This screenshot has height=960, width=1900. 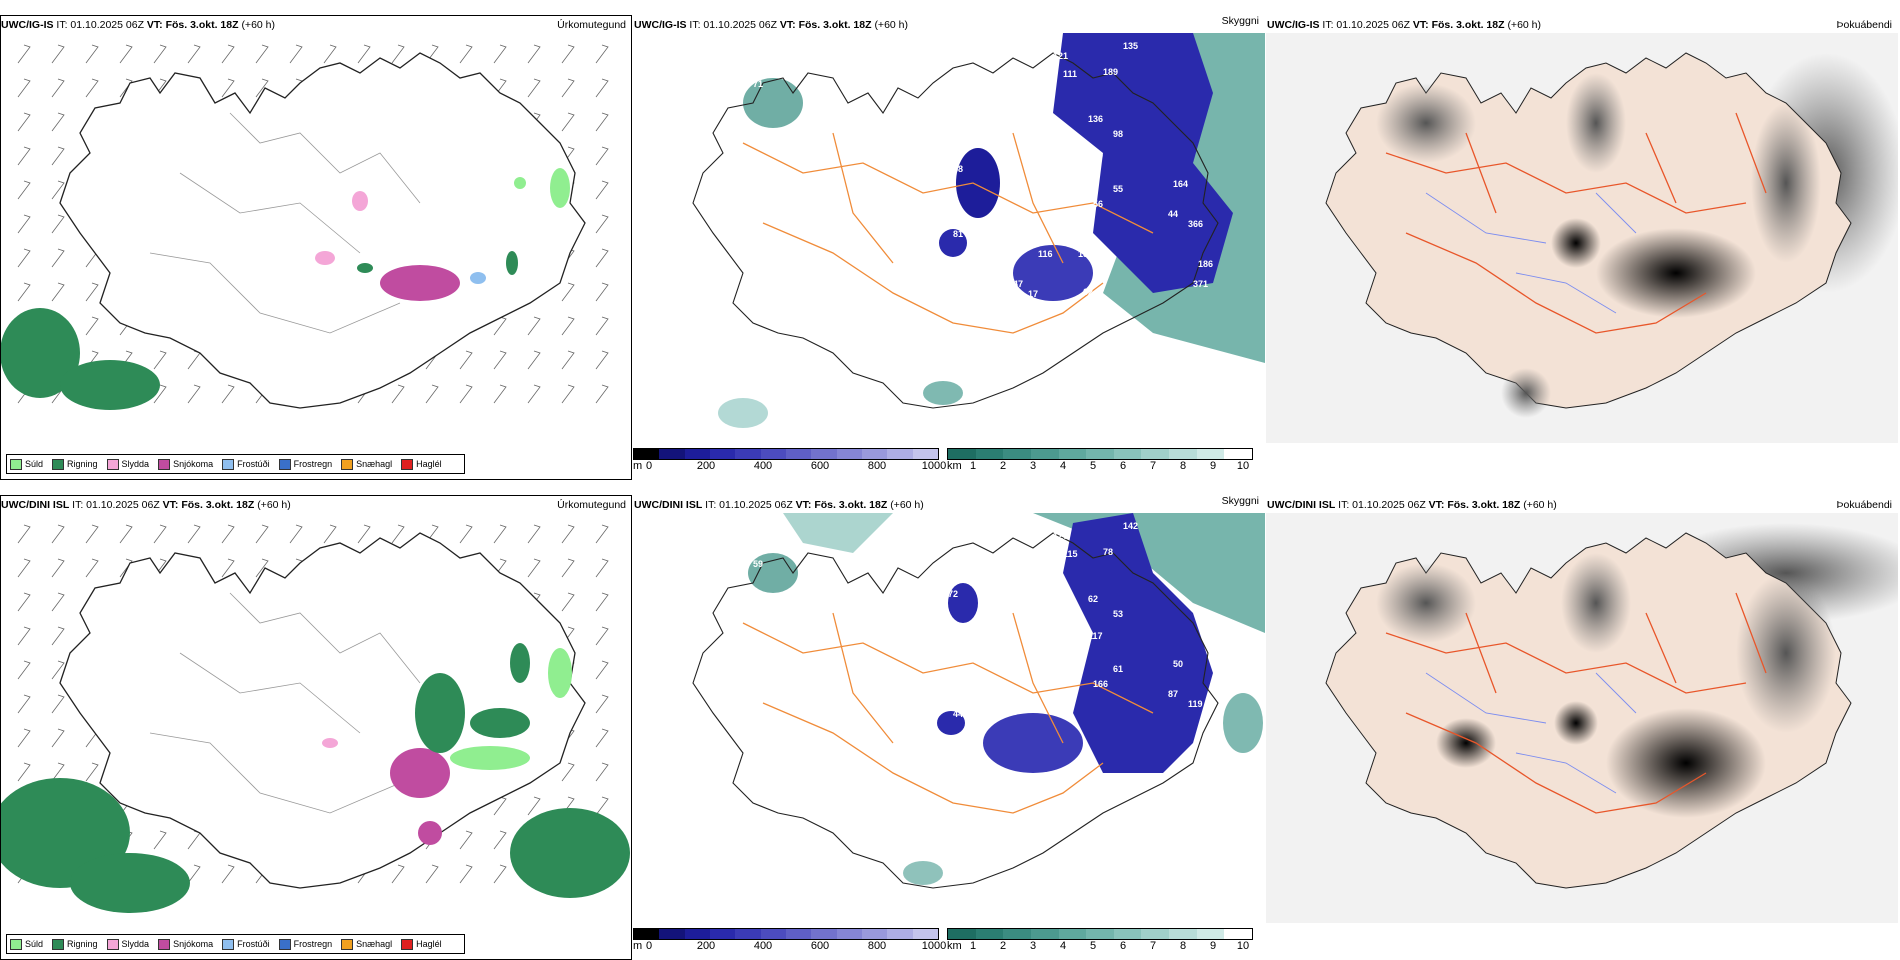 What do you see at coordinates (1130, 46) in the screenshot?
I see `visibility-label: 135` at bounding box center [1130, 46].